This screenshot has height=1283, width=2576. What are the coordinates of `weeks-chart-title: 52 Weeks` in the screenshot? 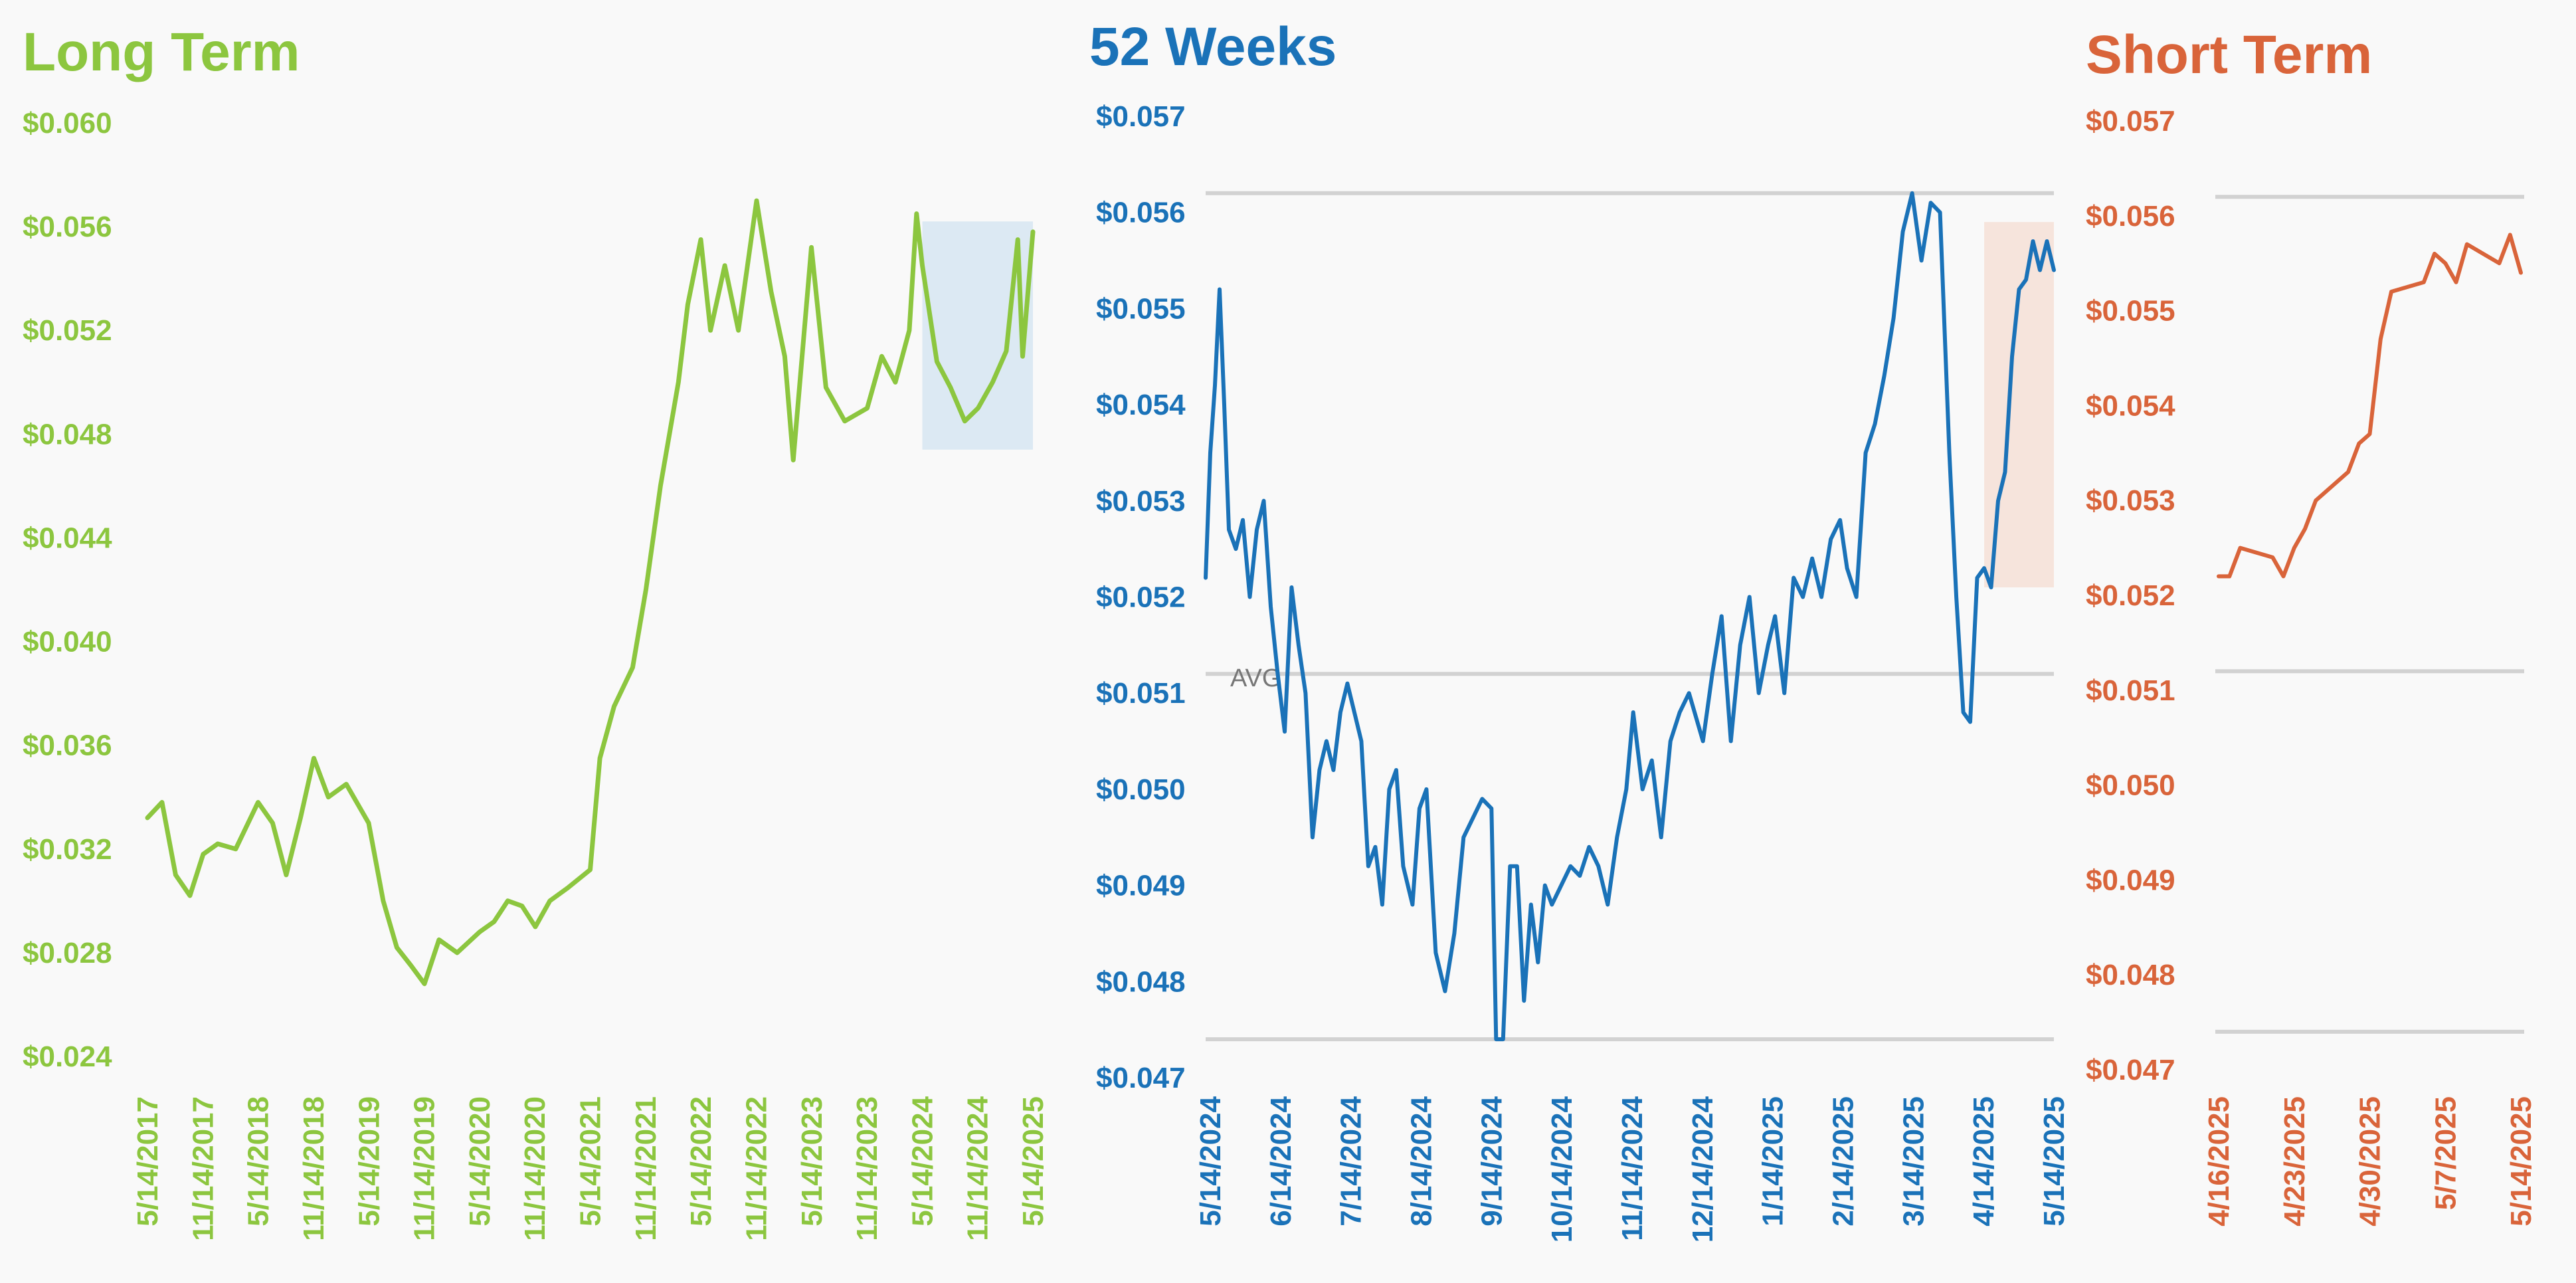 It's located at (1212, 47).